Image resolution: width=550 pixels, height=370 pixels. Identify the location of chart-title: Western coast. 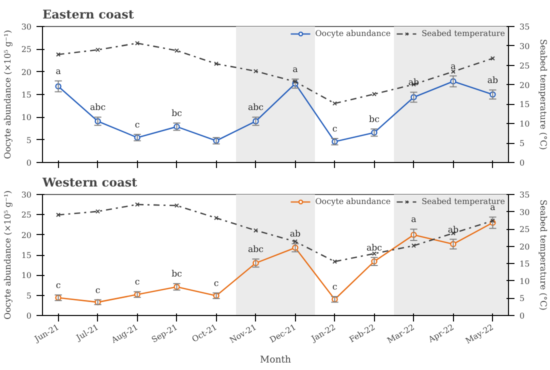
(90, 183).